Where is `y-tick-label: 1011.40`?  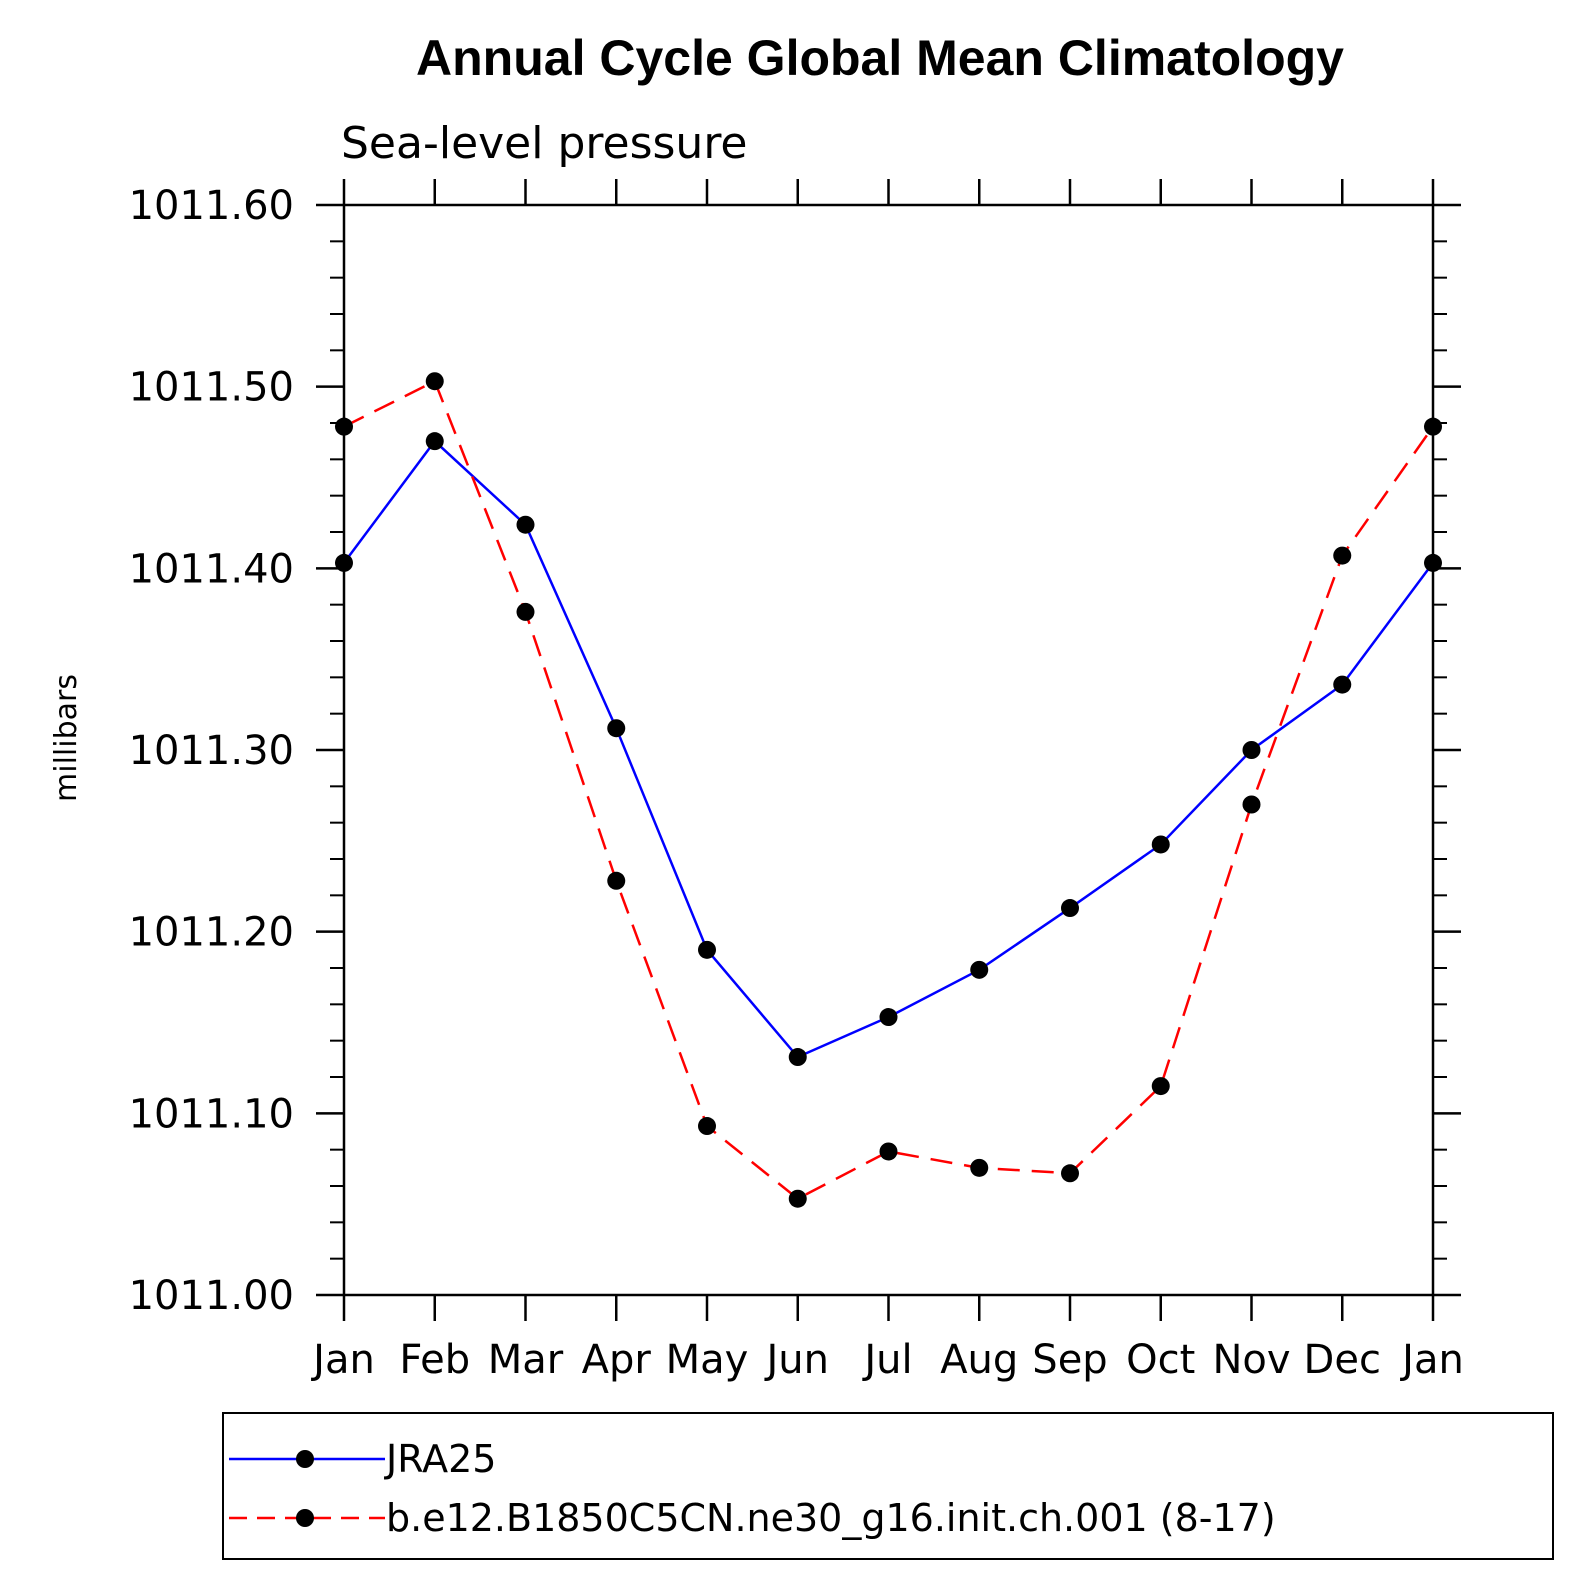
y-tick-label: 1011.40 is located at coordinates (211, 569).